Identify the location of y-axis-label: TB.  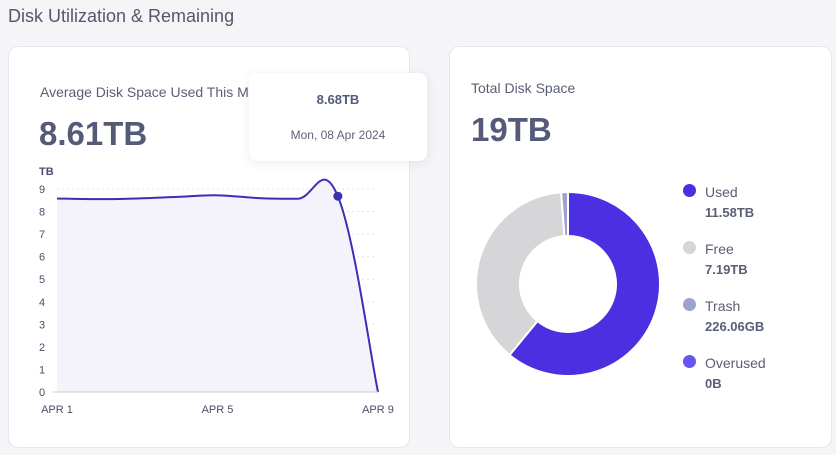
(46, 172).